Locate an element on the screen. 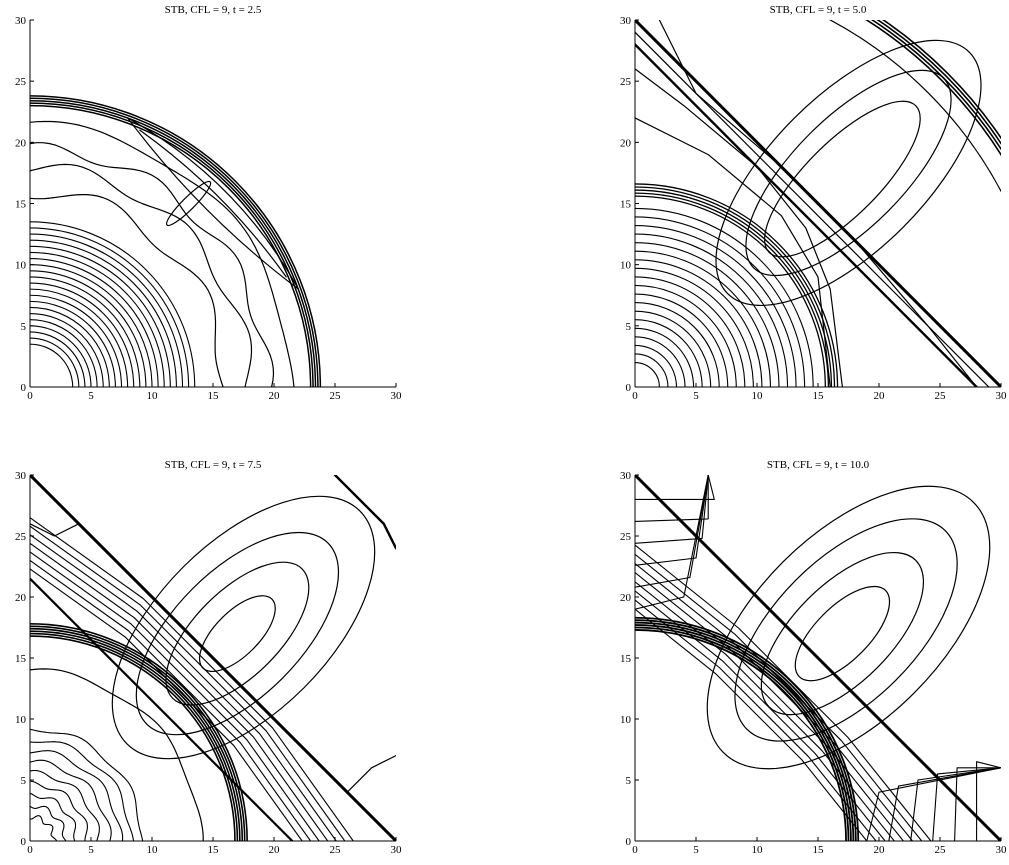  panel-title: STB, CFL = 9, t = 2.5 is located at coordinates (213, 10).